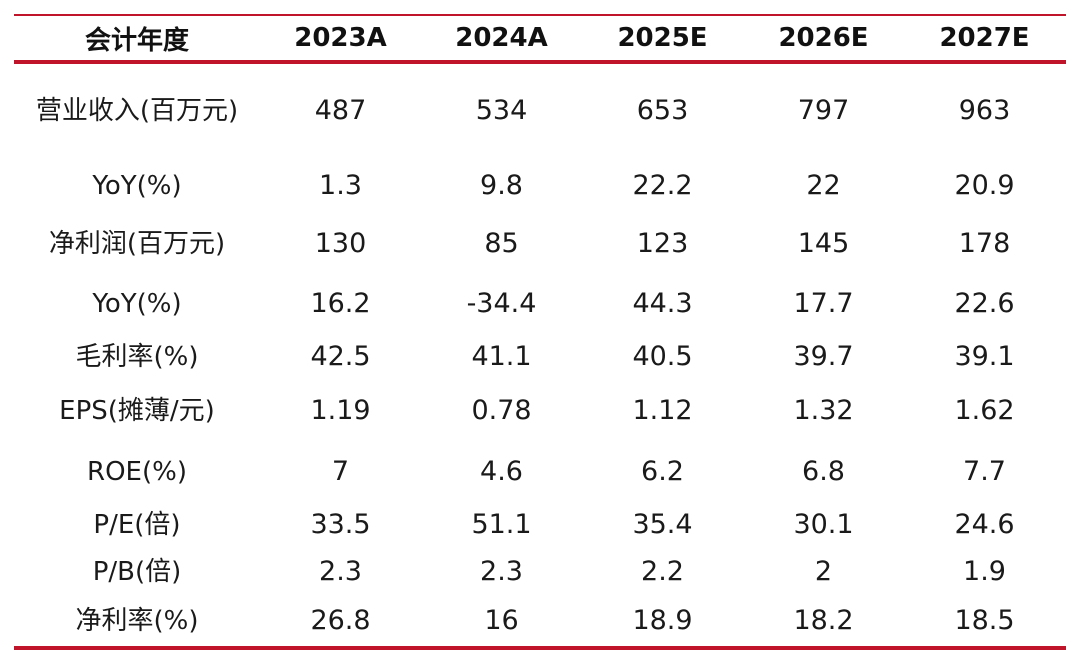 The height and width of the screenshot is (650, 1080). What do you see at coordinates (823, 410) in the screenshot?
I see `row-value: 1.32` at bounding box center [823, 410].